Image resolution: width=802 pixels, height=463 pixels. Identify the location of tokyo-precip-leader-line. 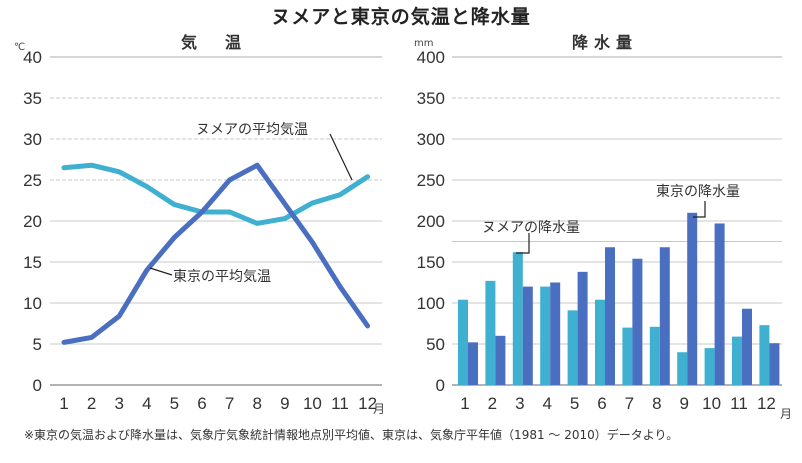
(699, 209).